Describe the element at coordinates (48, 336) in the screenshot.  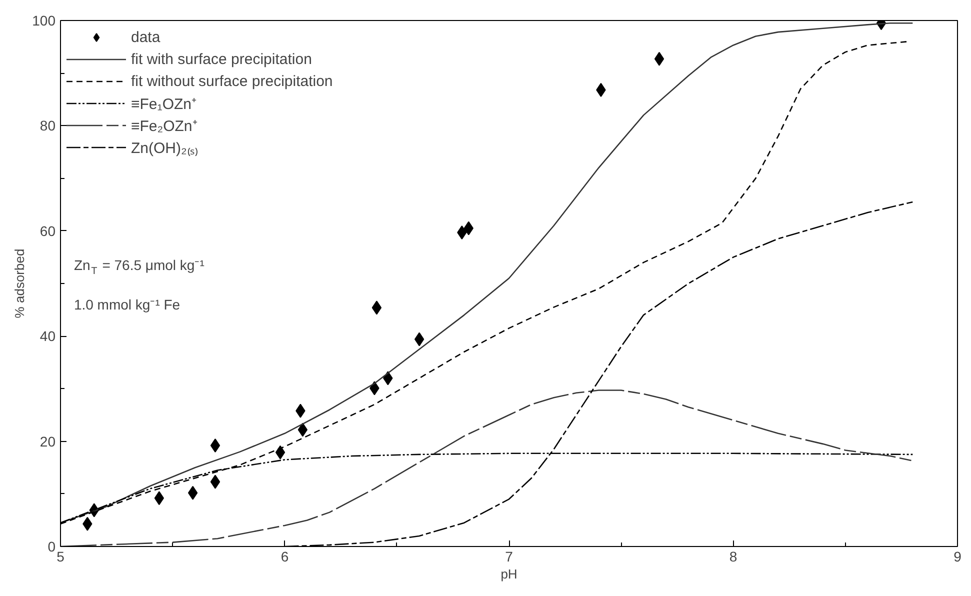
I see `y-tick-label: 40` at that location.